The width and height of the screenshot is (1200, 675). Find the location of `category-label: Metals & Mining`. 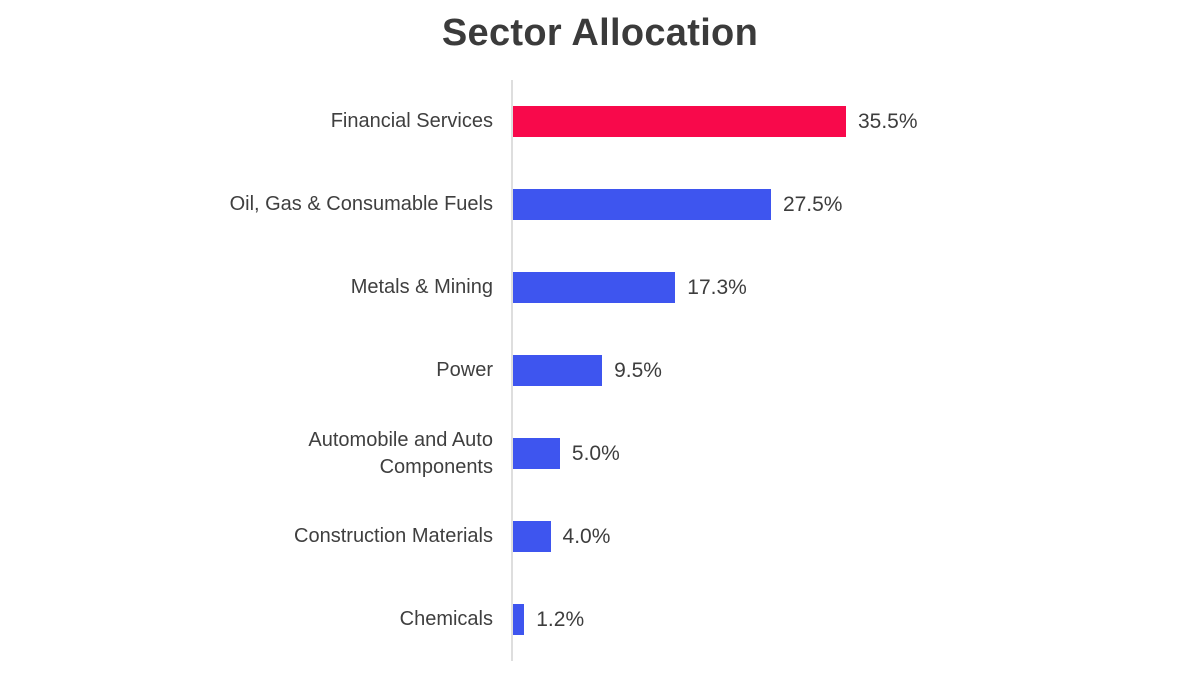

category-label: Metals & Mining is located at coordinates (421, 287).